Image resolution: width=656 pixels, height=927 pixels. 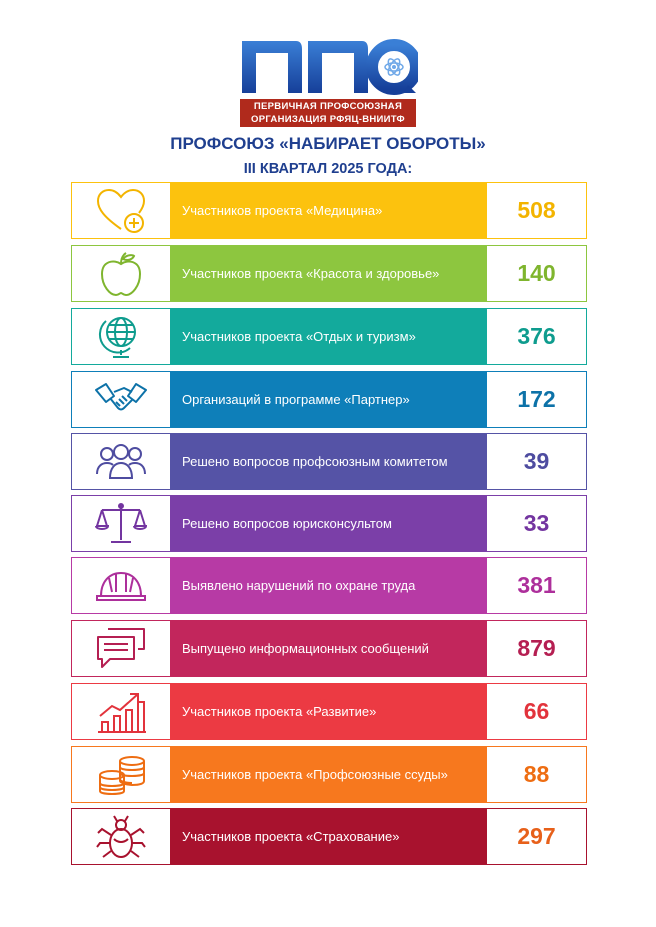 I want to click on stat-value: 376, so click(x=536, y=336).